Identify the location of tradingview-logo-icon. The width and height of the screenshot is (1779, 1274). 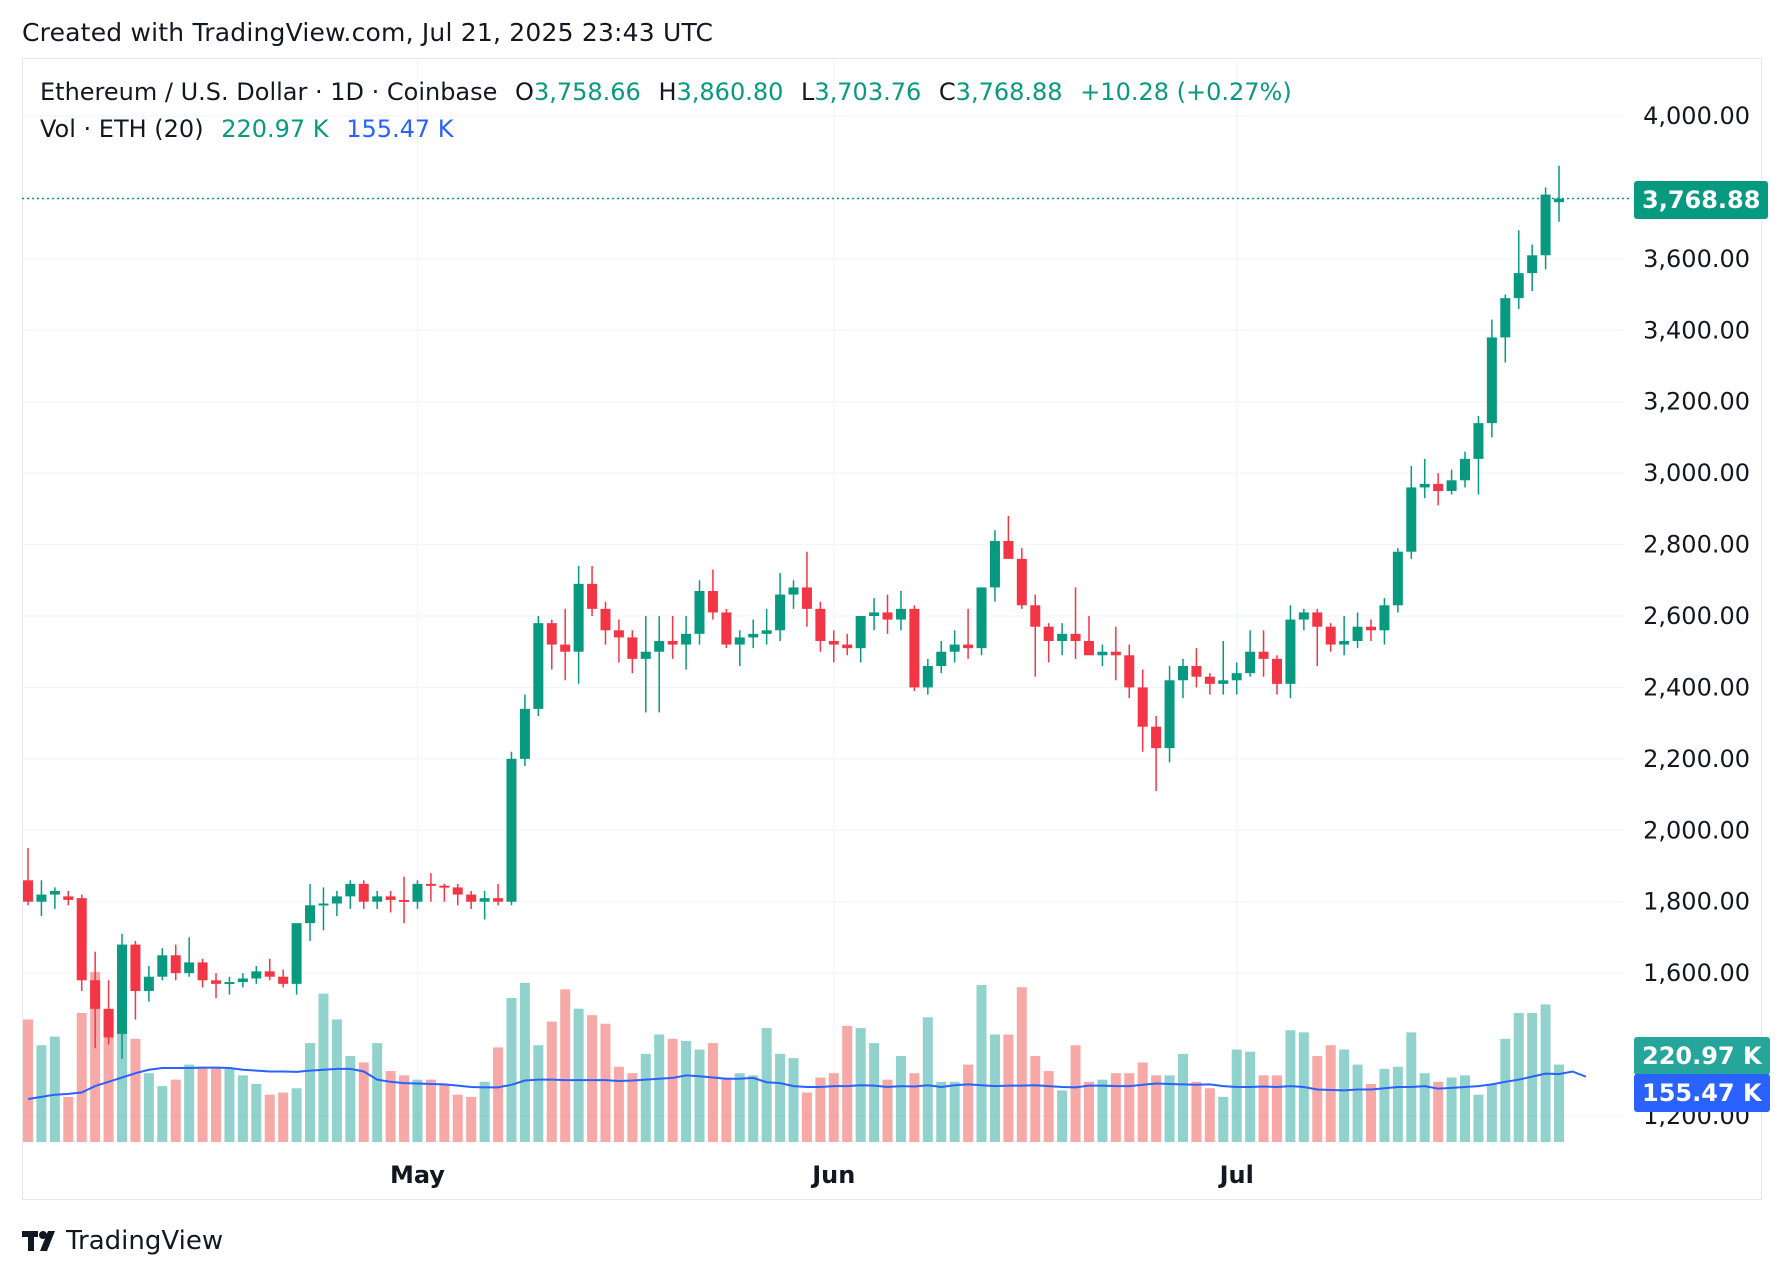
(38, 1241).